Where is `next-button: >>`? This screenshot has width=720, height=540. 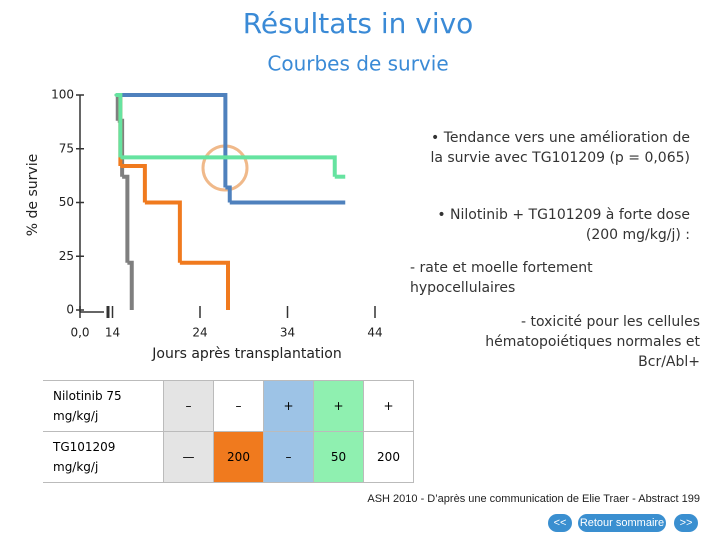 next-button: >> is located at coordinates (686, 523).